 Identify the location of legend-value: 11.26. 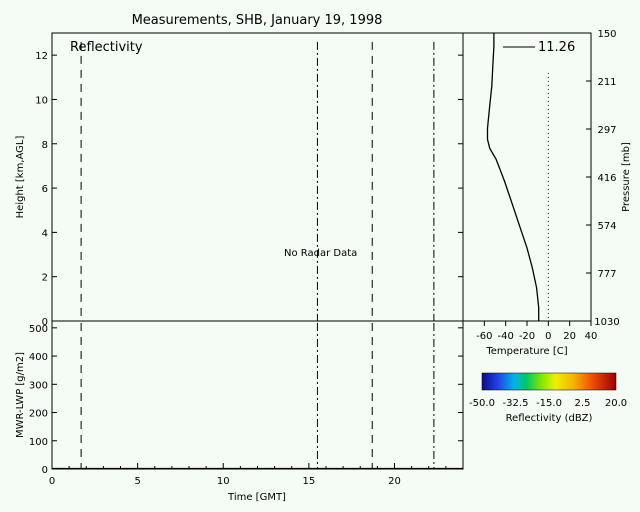
(556, 47).